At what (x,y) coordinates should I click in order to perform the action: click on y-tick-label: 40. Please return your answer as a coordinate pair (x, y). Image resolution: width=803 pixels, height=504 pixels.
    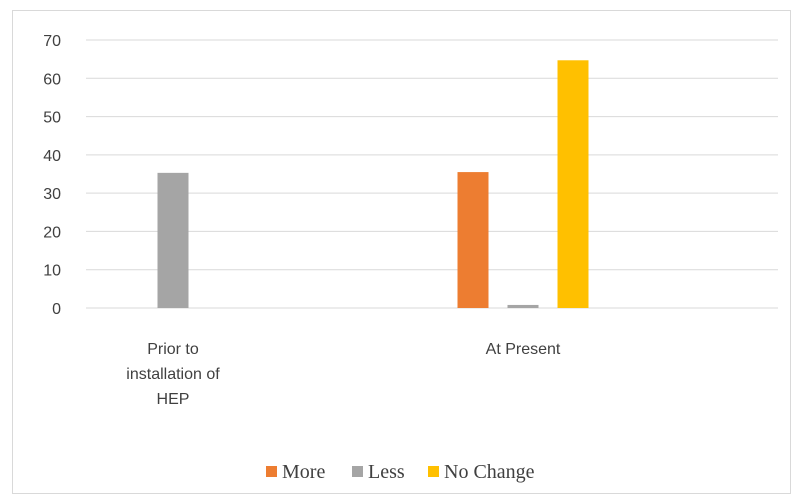
    Looking at the image, I should click on (52, 156).